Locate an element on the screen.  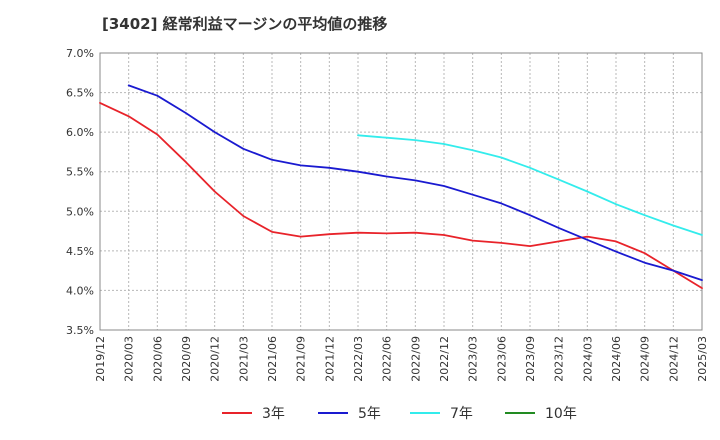
legend-label: 3年 is located at coordinates (273, 414).